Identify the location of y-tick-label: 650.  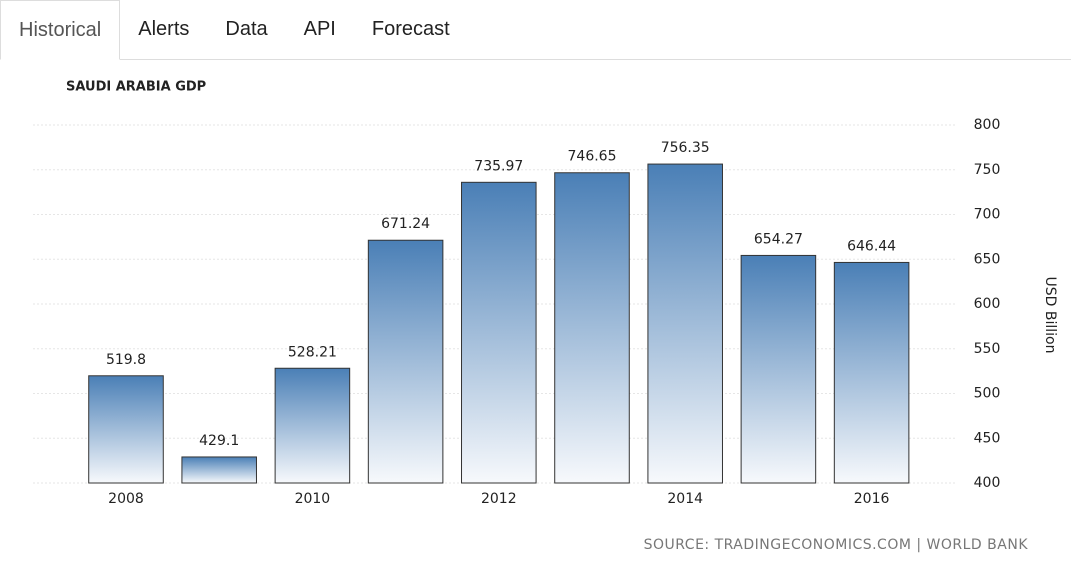
(987, 259).